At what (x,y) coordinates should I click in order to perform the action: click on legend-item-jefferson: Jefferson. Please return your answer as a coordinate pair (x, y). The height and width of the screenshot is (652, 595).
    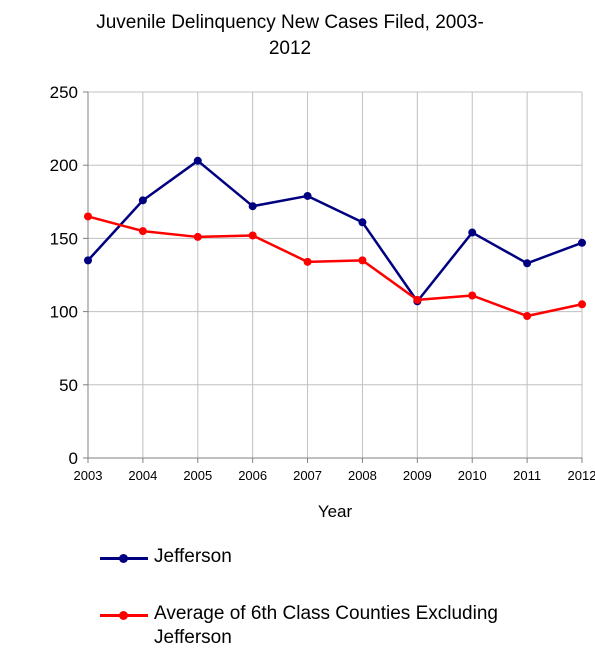
    Looking at the image, I should click on (166, 557).